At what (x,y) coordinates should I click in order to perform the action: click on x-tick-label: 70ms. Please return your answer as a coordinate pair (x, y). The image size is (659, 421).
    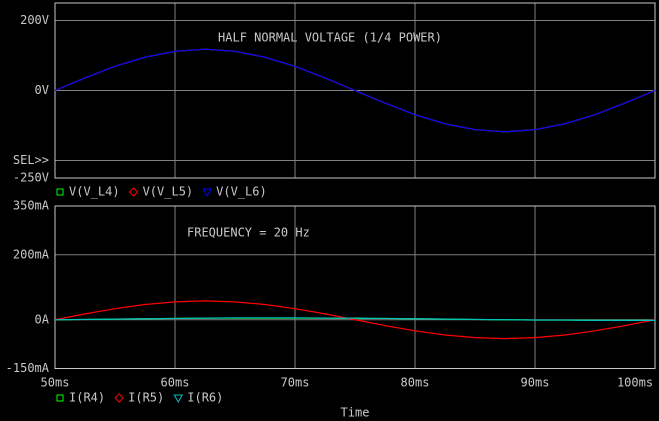
    Looking at the image, I should click on (295, 383).